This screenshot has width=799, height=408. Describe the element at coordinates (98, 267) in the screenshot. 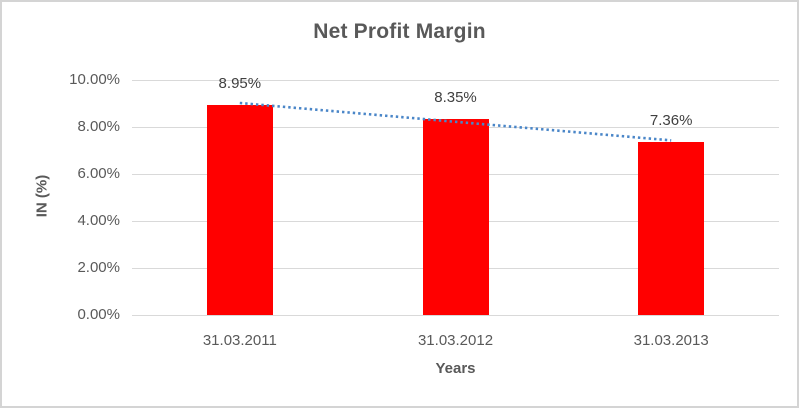

I see `y-tick-label: 2.00%` at that location.